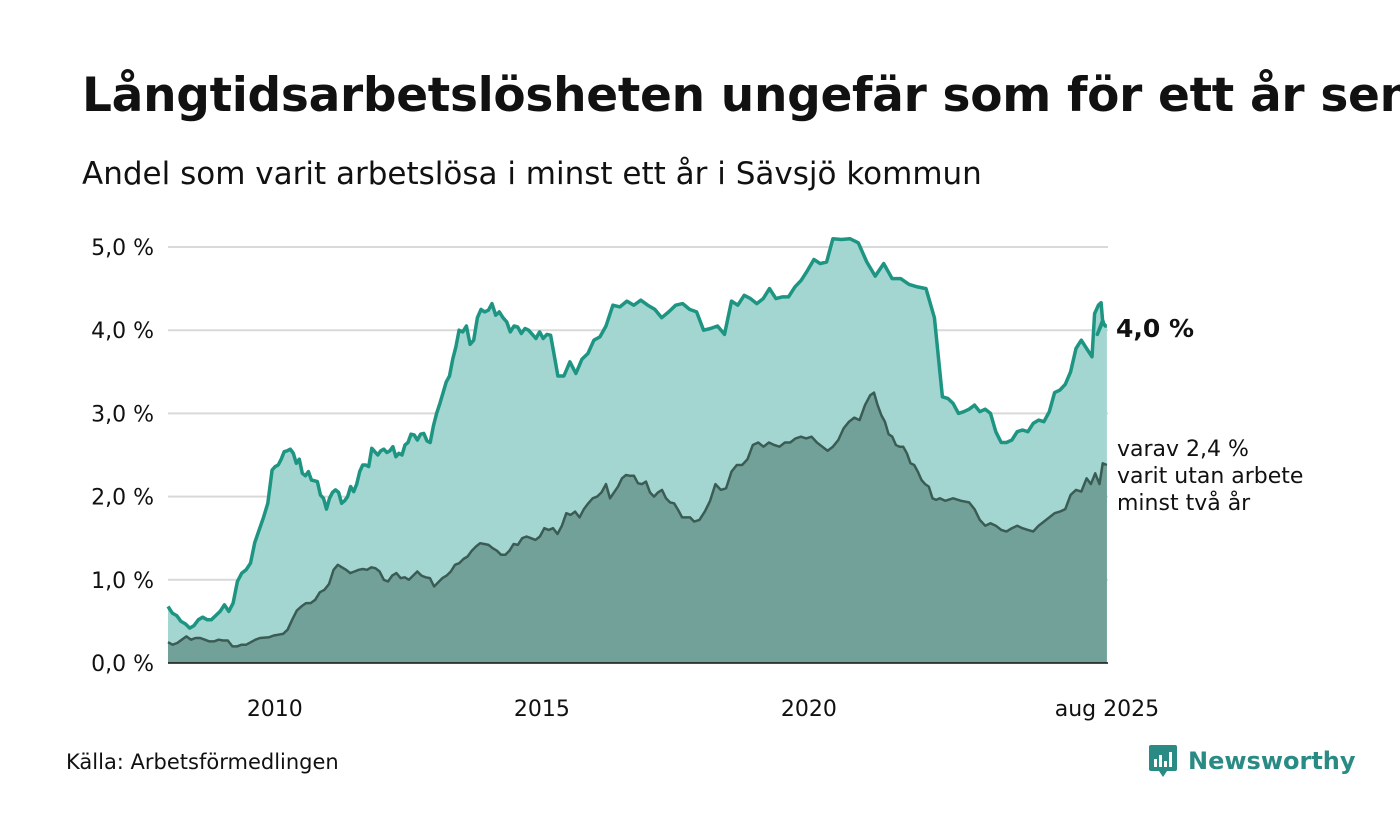 This screenshot has width=1400, height=840. Describe the element at coordinates (1184, 503) in the screenshot. I see `annotation-line-3: minst två år` at that location.